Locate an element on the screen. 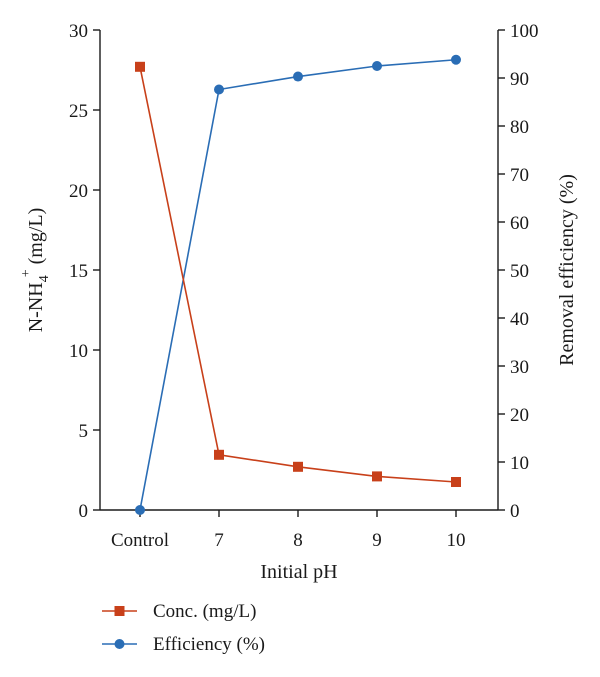 The height and width of the screenshot is (677, 600). legend: Conc. (mg/L) Efficiency (%) is located at coordinates (183, 628).